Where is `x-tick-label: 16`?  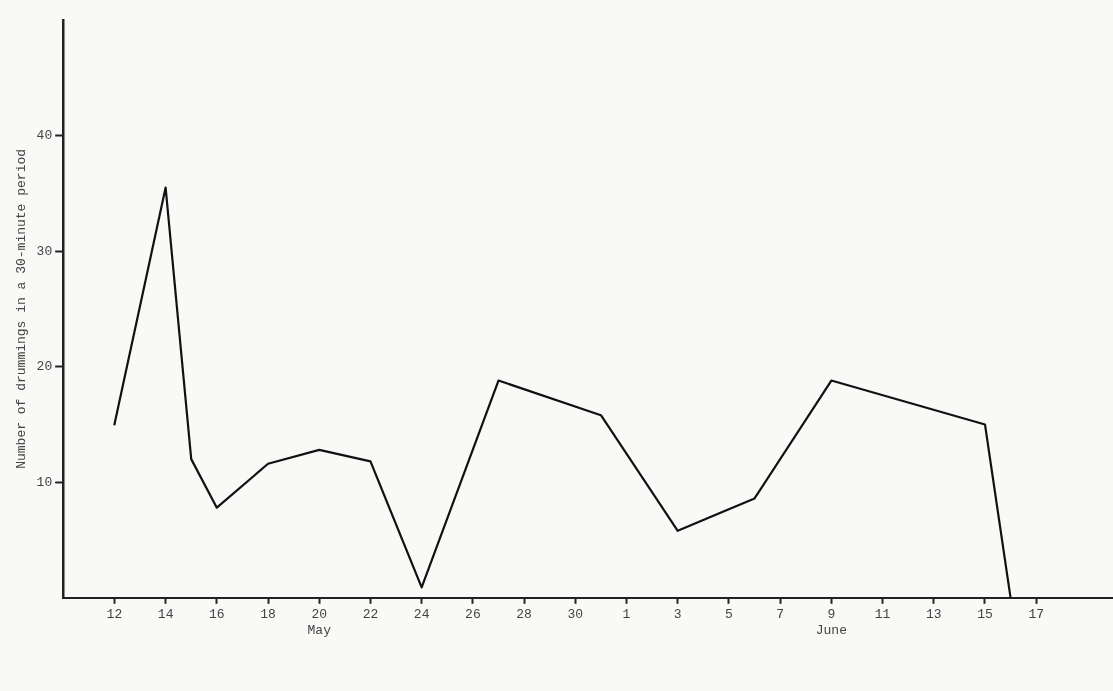
x-tick-label: 16 is located at coordinates (217, 615).